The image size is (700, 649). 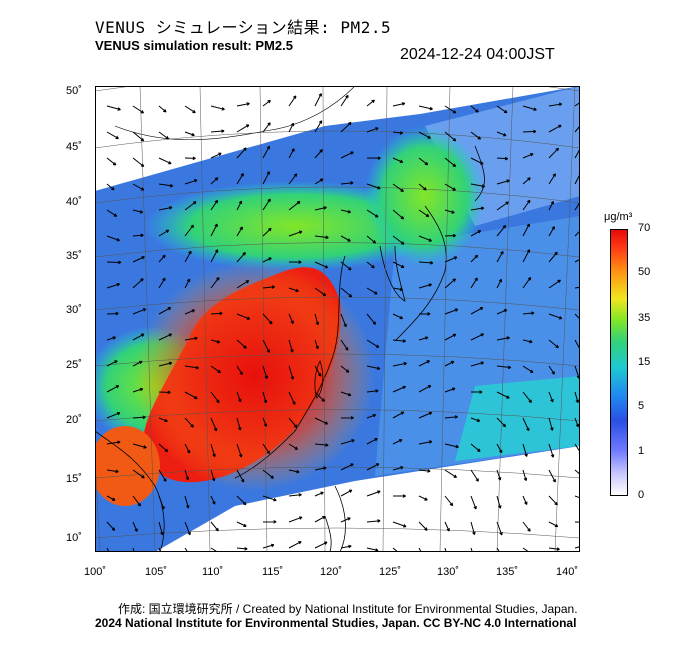 What do you see at coordinates (74, 202) in the screenshot?
I see `lat-label: 40˚` at bounding box center [74, 202].